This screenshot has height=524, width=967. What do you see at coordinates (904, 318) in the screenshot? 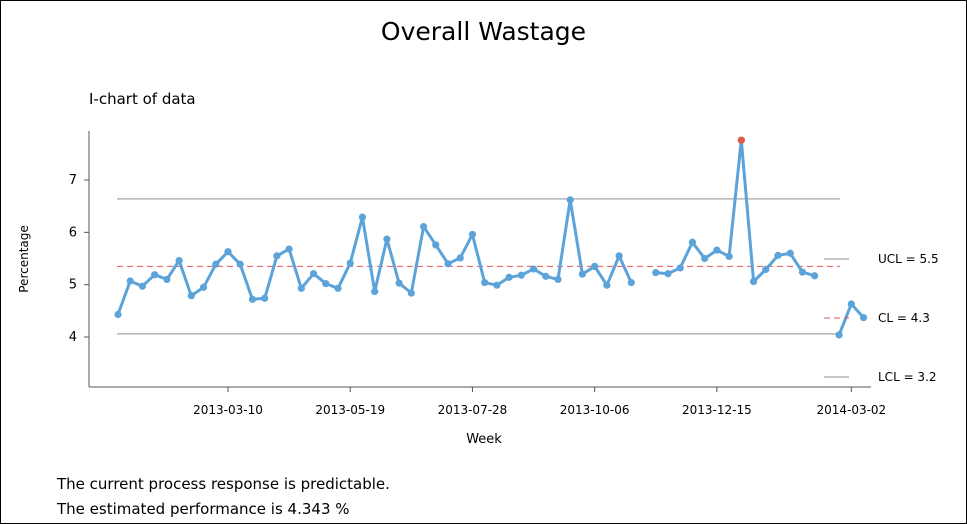
I see `legend-label: CL = 4.3` at bounding box center [904, 318].